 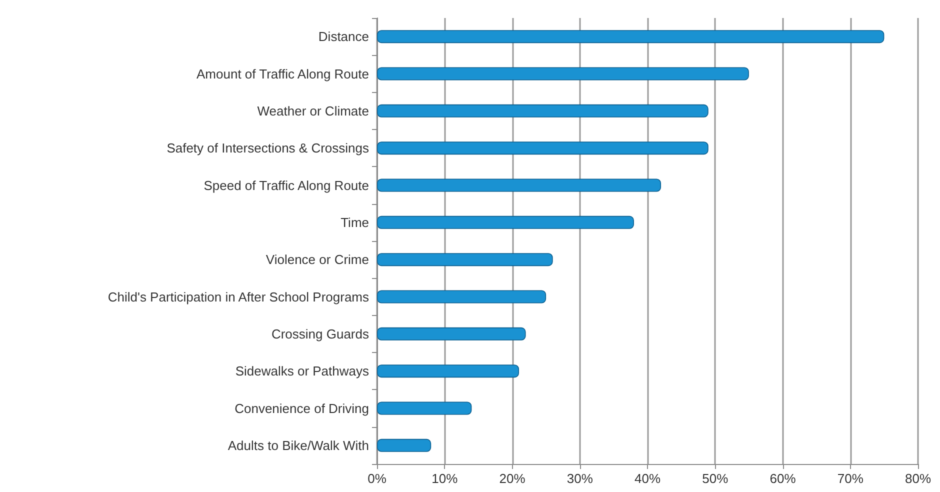 I want to click on y-tick-label: Child's Participation in After School Programs, so click(x=239, y=296).